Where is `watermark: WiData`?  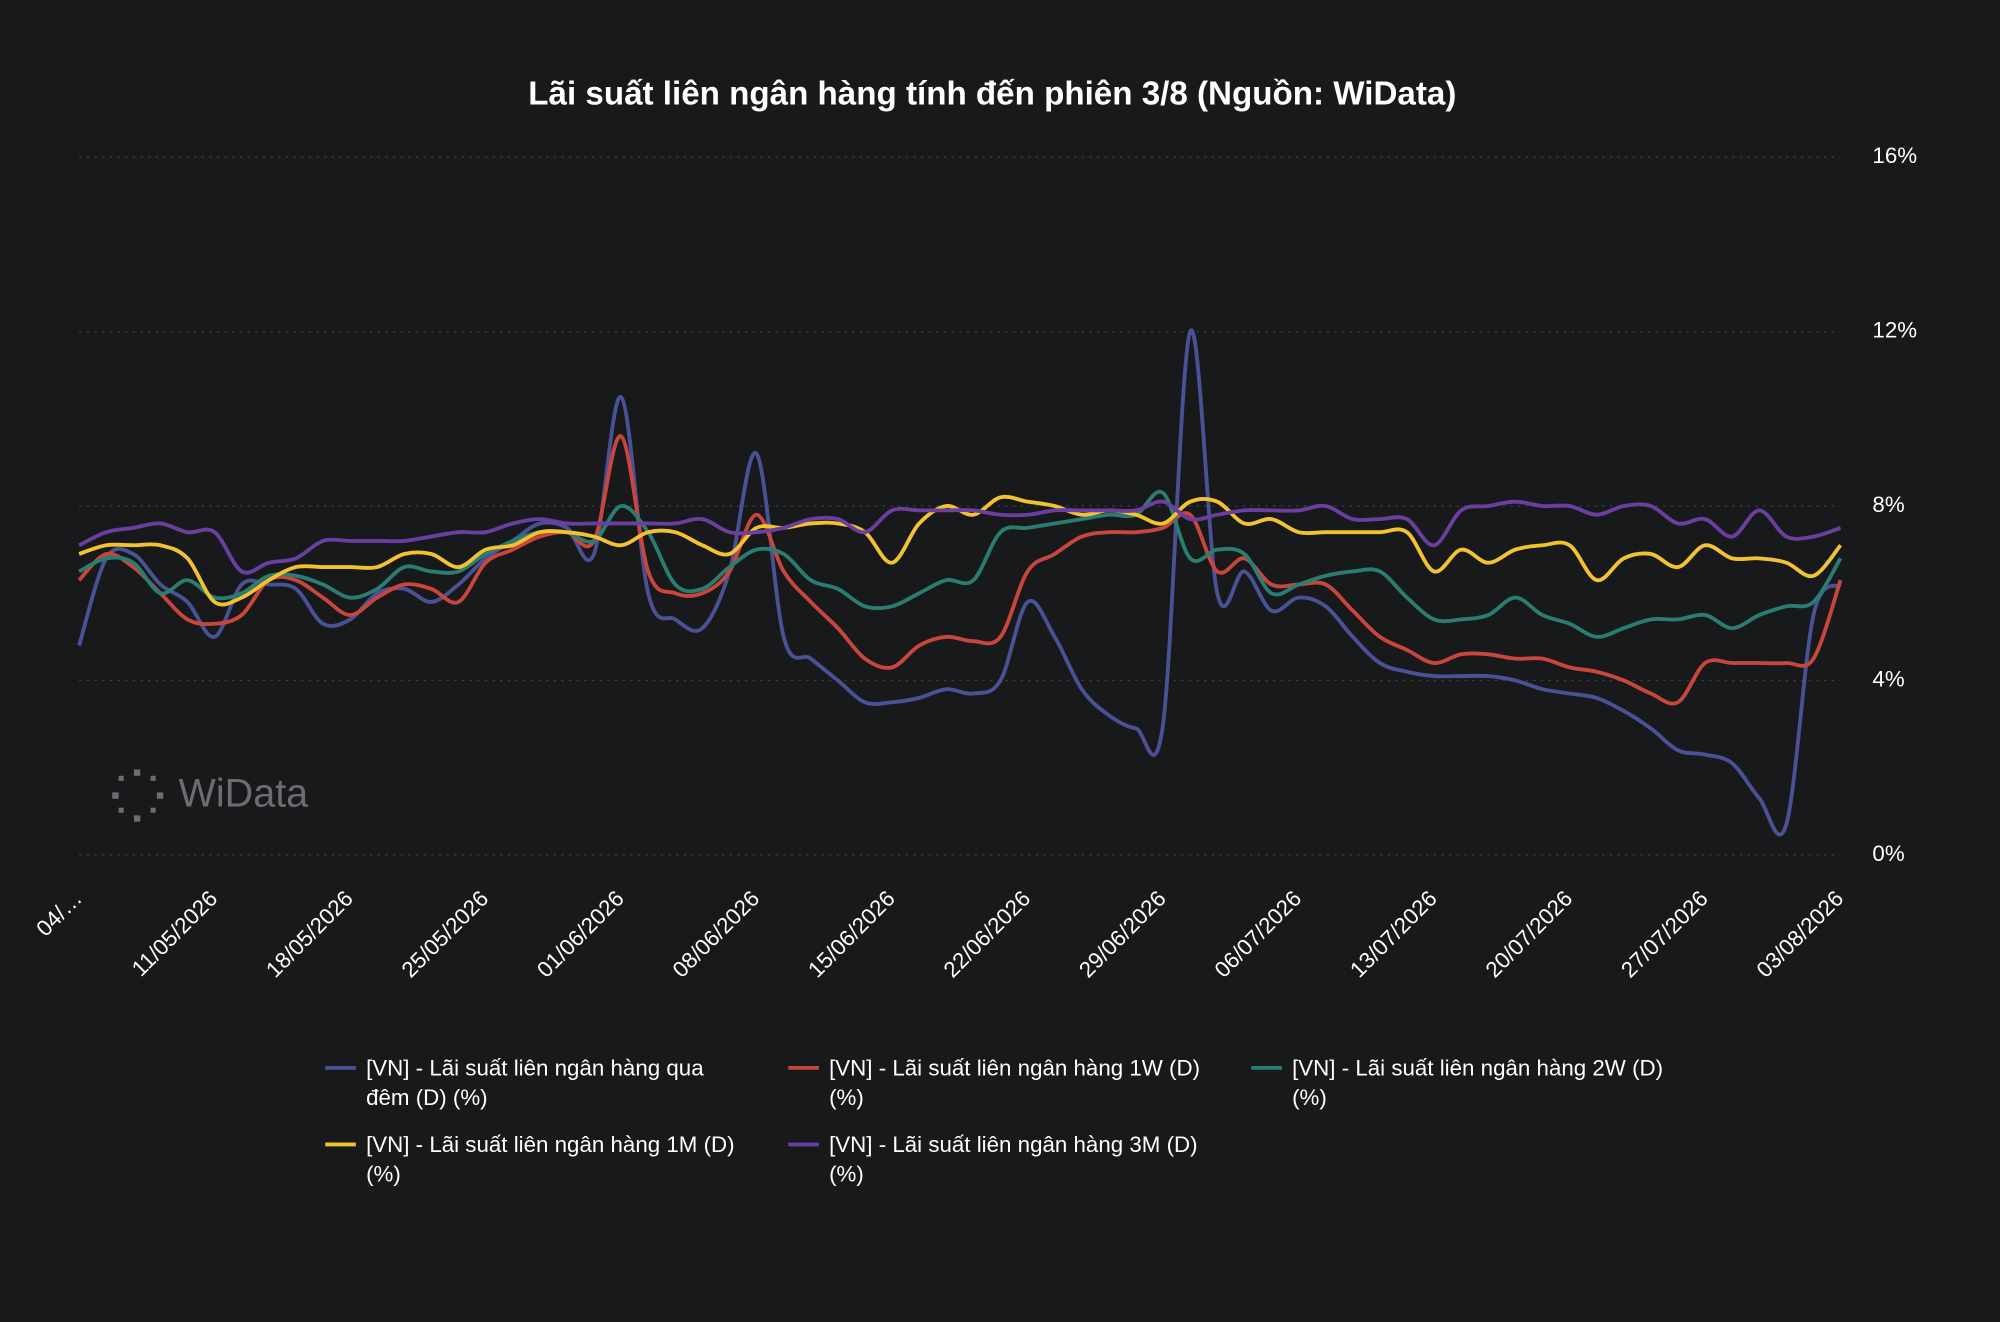 watermark: WiData is located at coordinates (210, 795).